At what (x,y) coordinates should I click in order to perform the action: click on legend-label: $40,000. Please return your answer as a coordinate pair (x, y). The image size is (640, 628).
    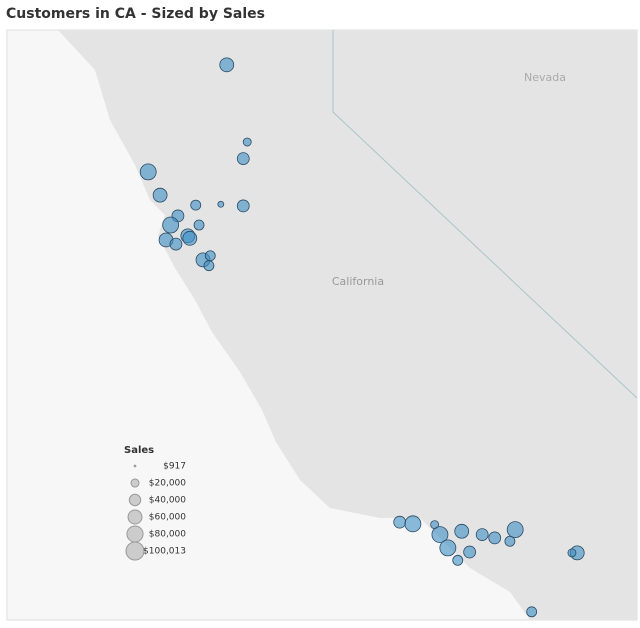
    Looking at the image, I should click on (167, 501).